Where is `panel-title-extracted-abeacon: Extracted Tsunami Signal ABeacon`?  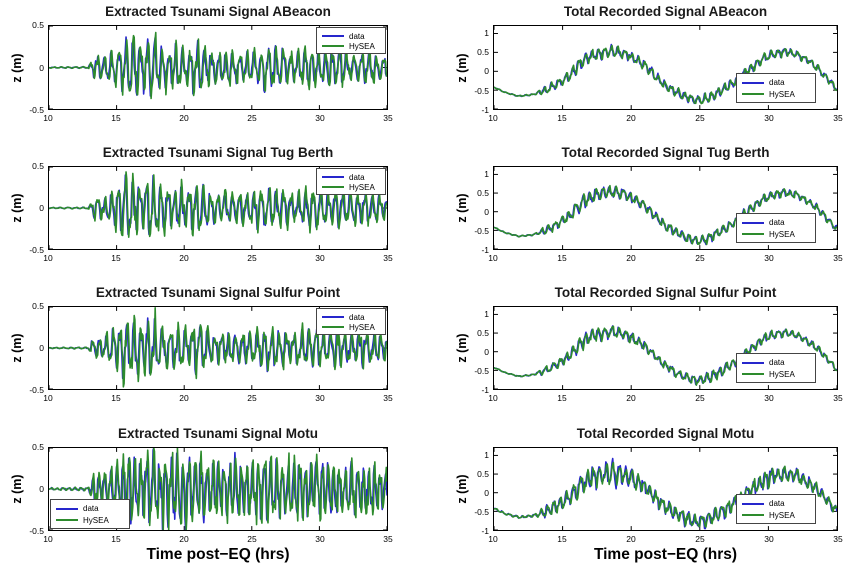 panel-title-extracted-abeacon: Extracted Tsunami Signal ABeacon is located at coordinates (218, 11).